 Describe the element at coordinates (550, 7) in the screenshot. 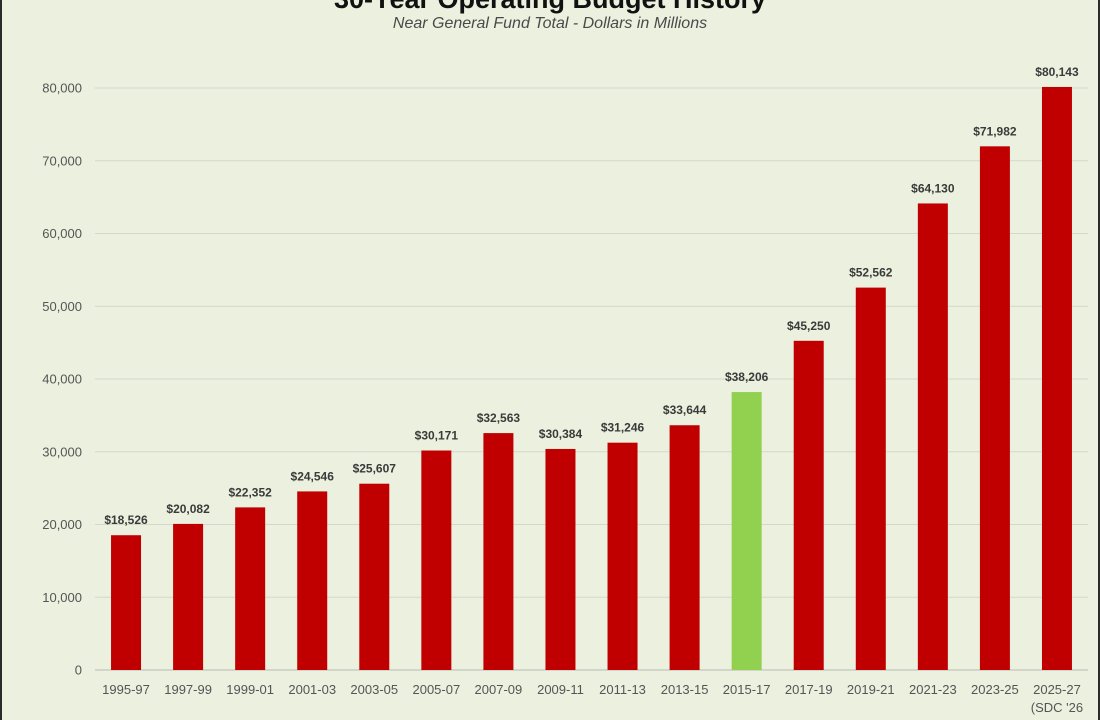

I see `chart-title: 30-Year Operating Budget History` at that location.